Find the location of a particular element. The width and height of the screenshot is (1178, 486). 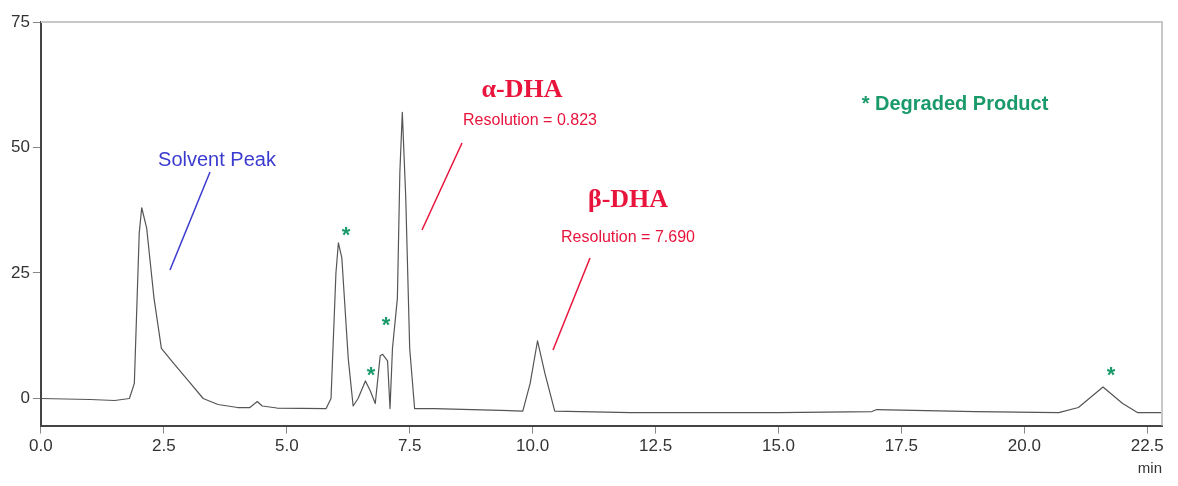

x-tick-label: 12.5 is located at coordinates (656, 446).